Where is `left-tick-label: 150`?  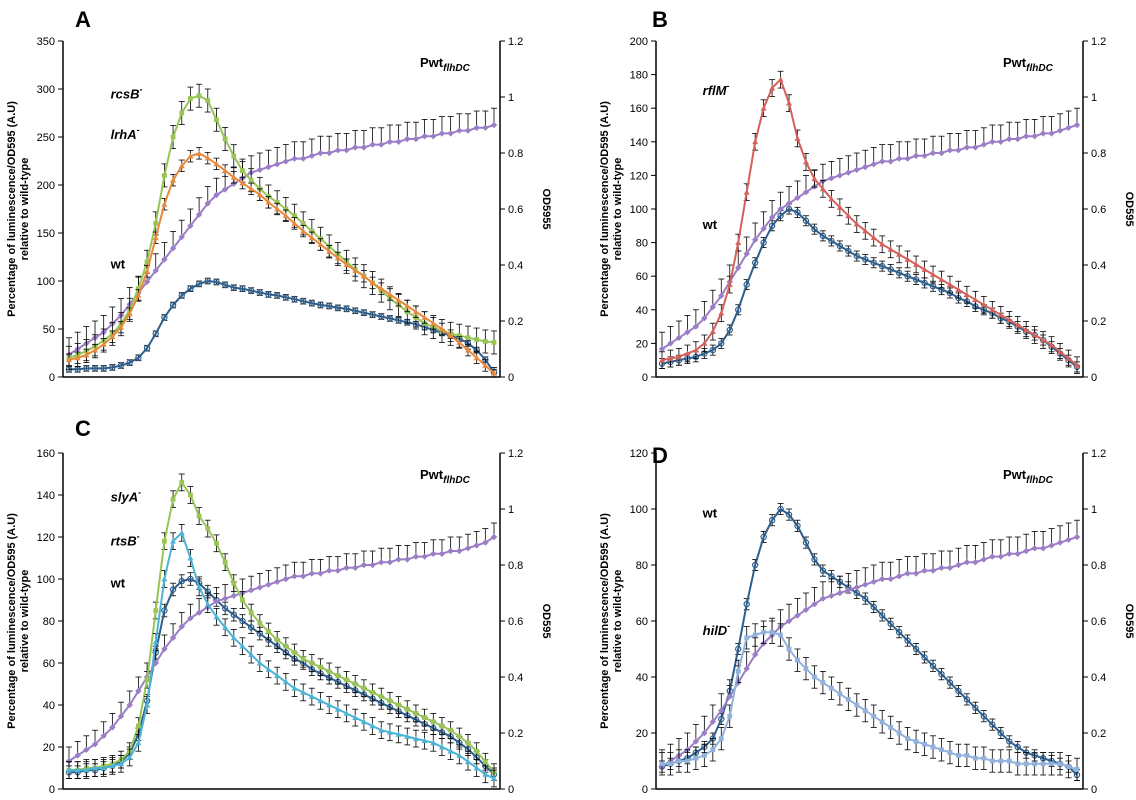
left-tick-label: 150 is located at coordinates (46, 234).